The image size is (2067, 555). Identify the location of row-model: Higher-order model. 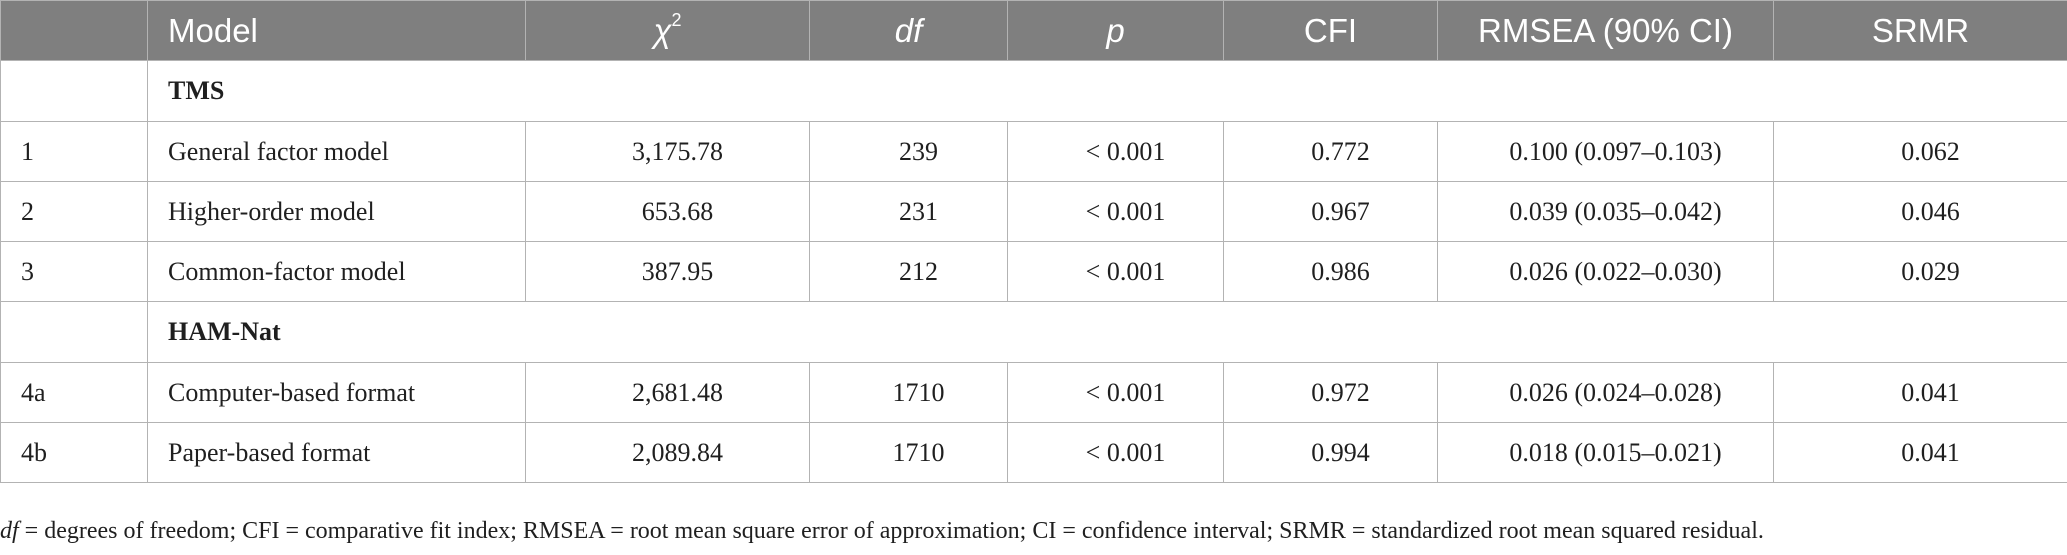
(336, 211).